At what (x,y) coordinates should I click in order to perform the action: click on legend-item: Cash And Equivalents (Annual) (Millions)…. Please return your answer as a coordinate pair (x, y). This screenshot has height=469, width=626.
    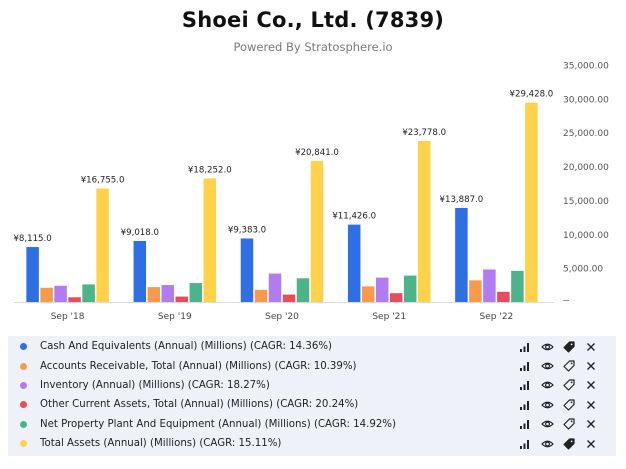
    Looking at the image, I should click on (312, 346).